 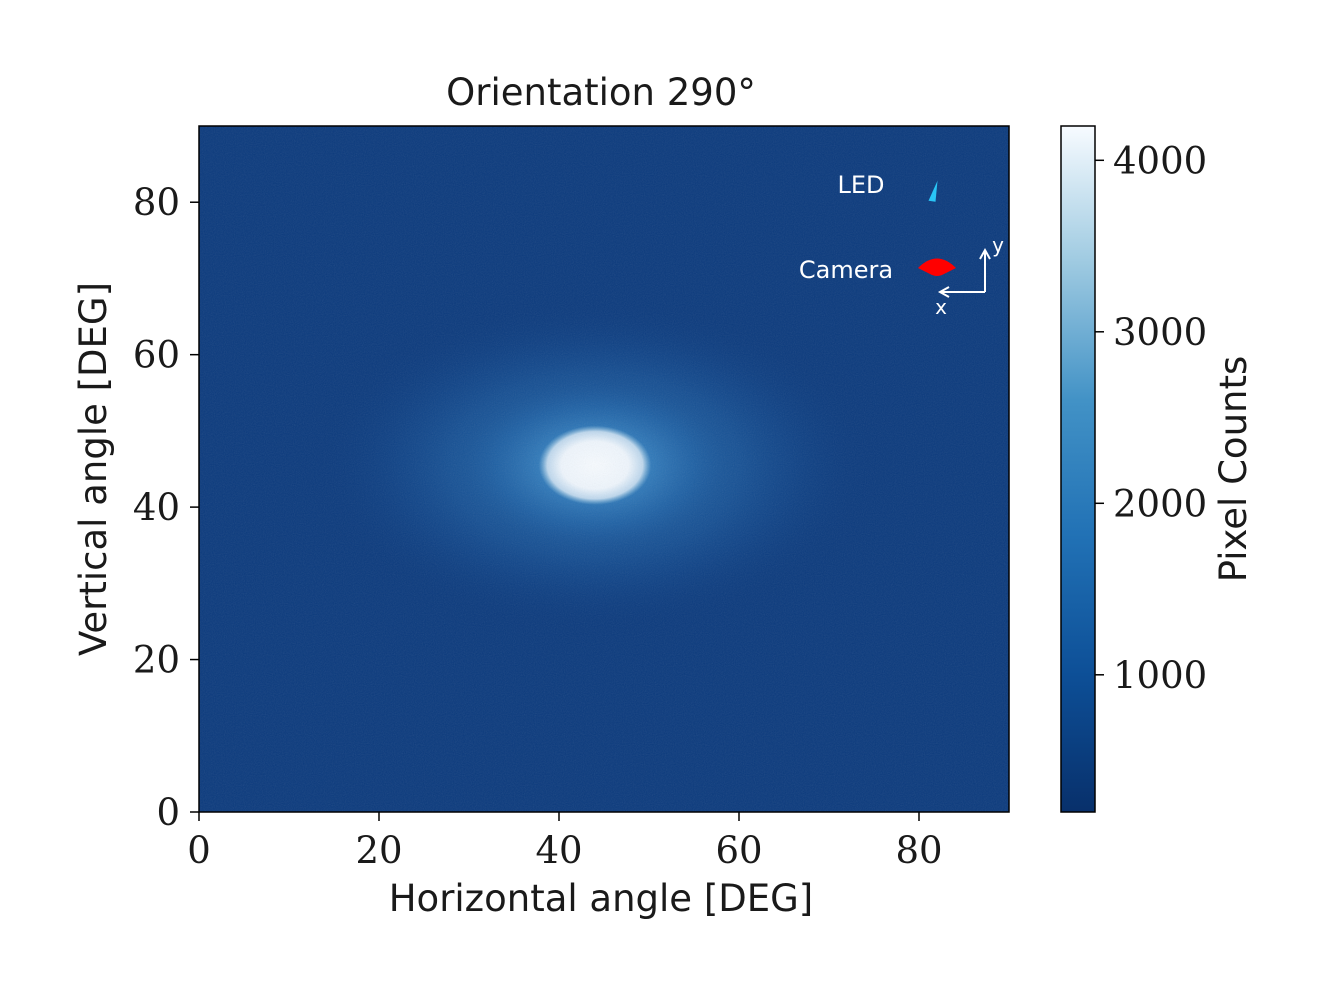 I want to click on x-tick-label: 80, so click(x=918, y=850).